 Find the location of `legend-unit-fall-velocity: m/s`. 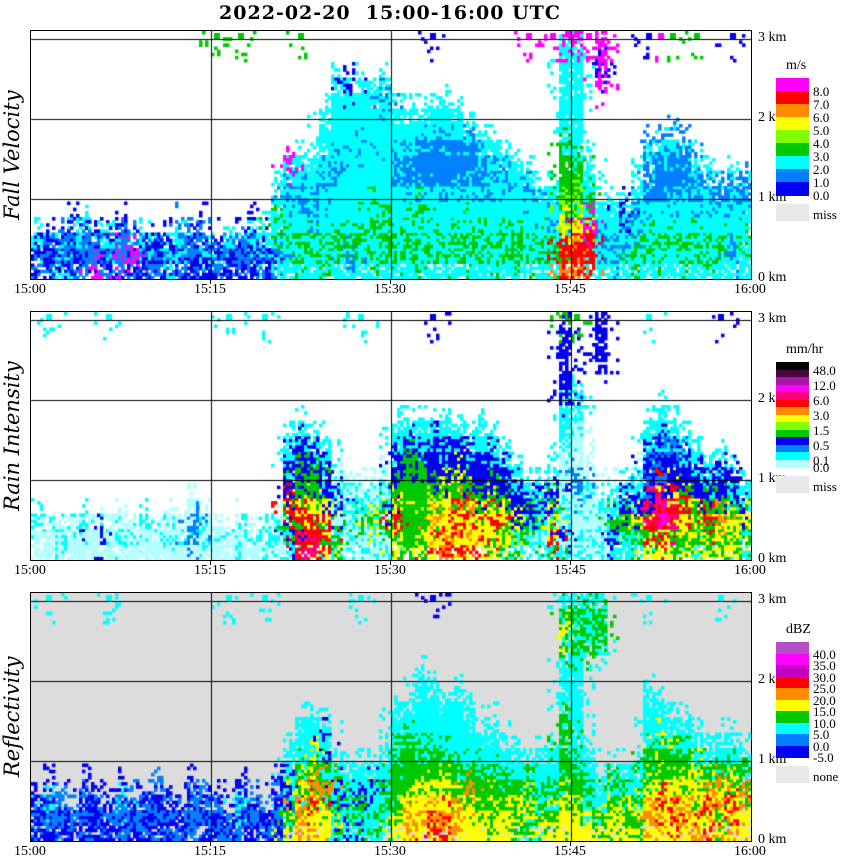

legend-unit-fall-velocity: m/s is located at coordinates (796, 65).